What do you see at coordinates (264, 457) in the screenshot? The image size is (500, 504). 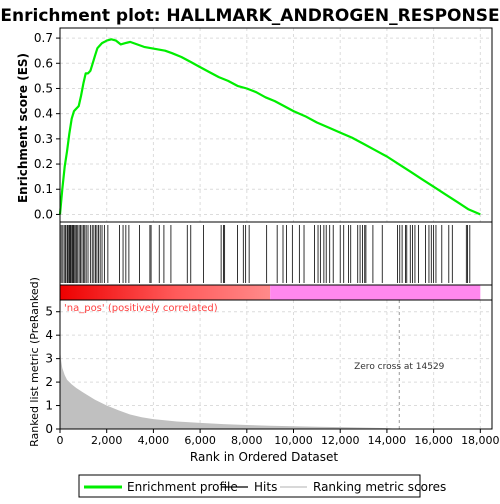 I see `x-axis-label: Rank in Ordered Dataset` at bounding box center [264, 457].